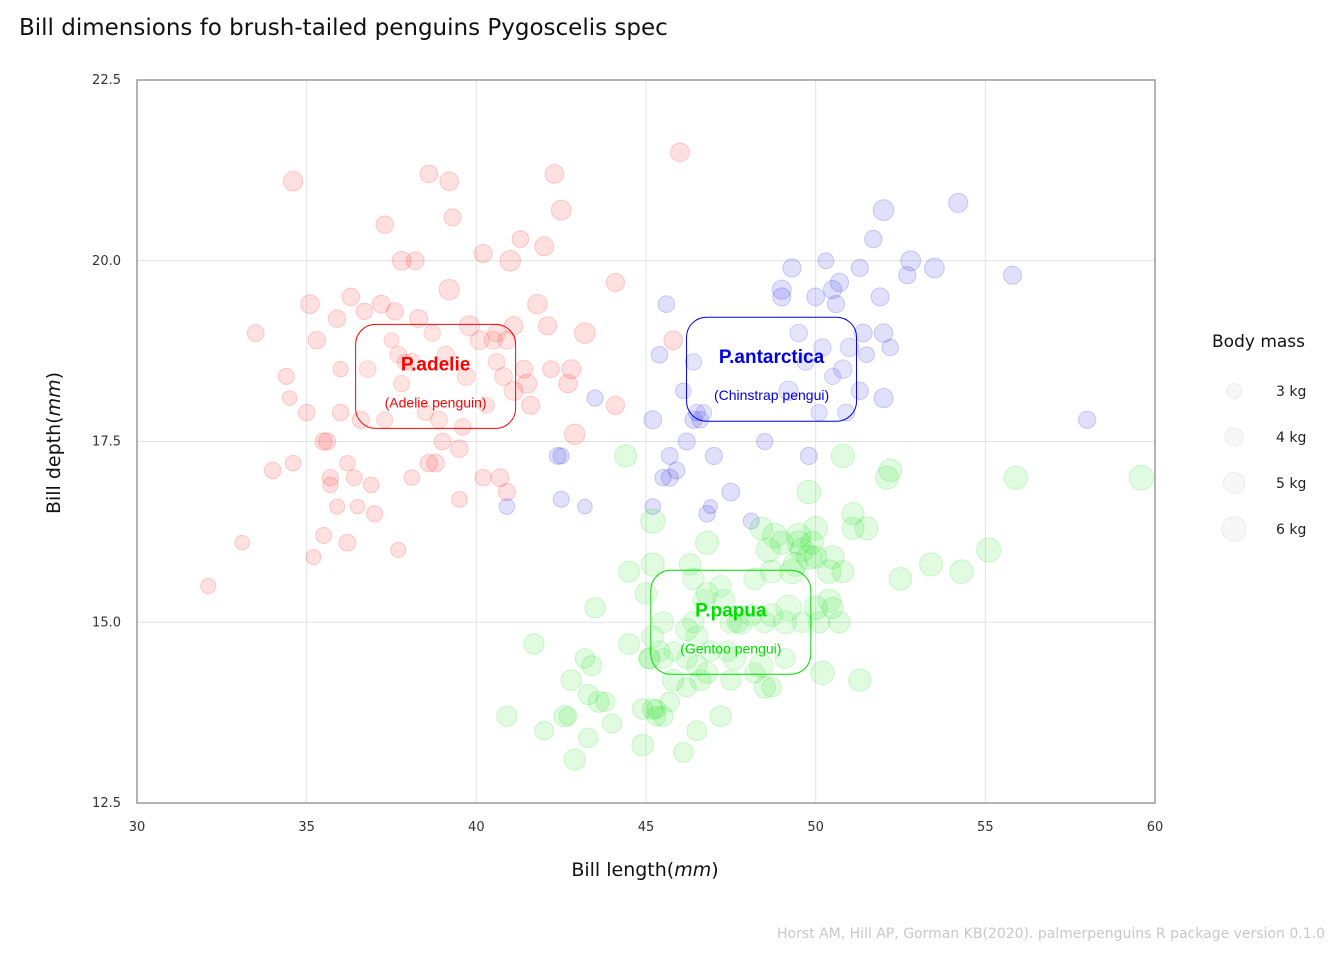  What do you see at coordinates (106, 803) in the screenshot?
I see `y-tick-label: 12.5` at bounding box center [106, 803].